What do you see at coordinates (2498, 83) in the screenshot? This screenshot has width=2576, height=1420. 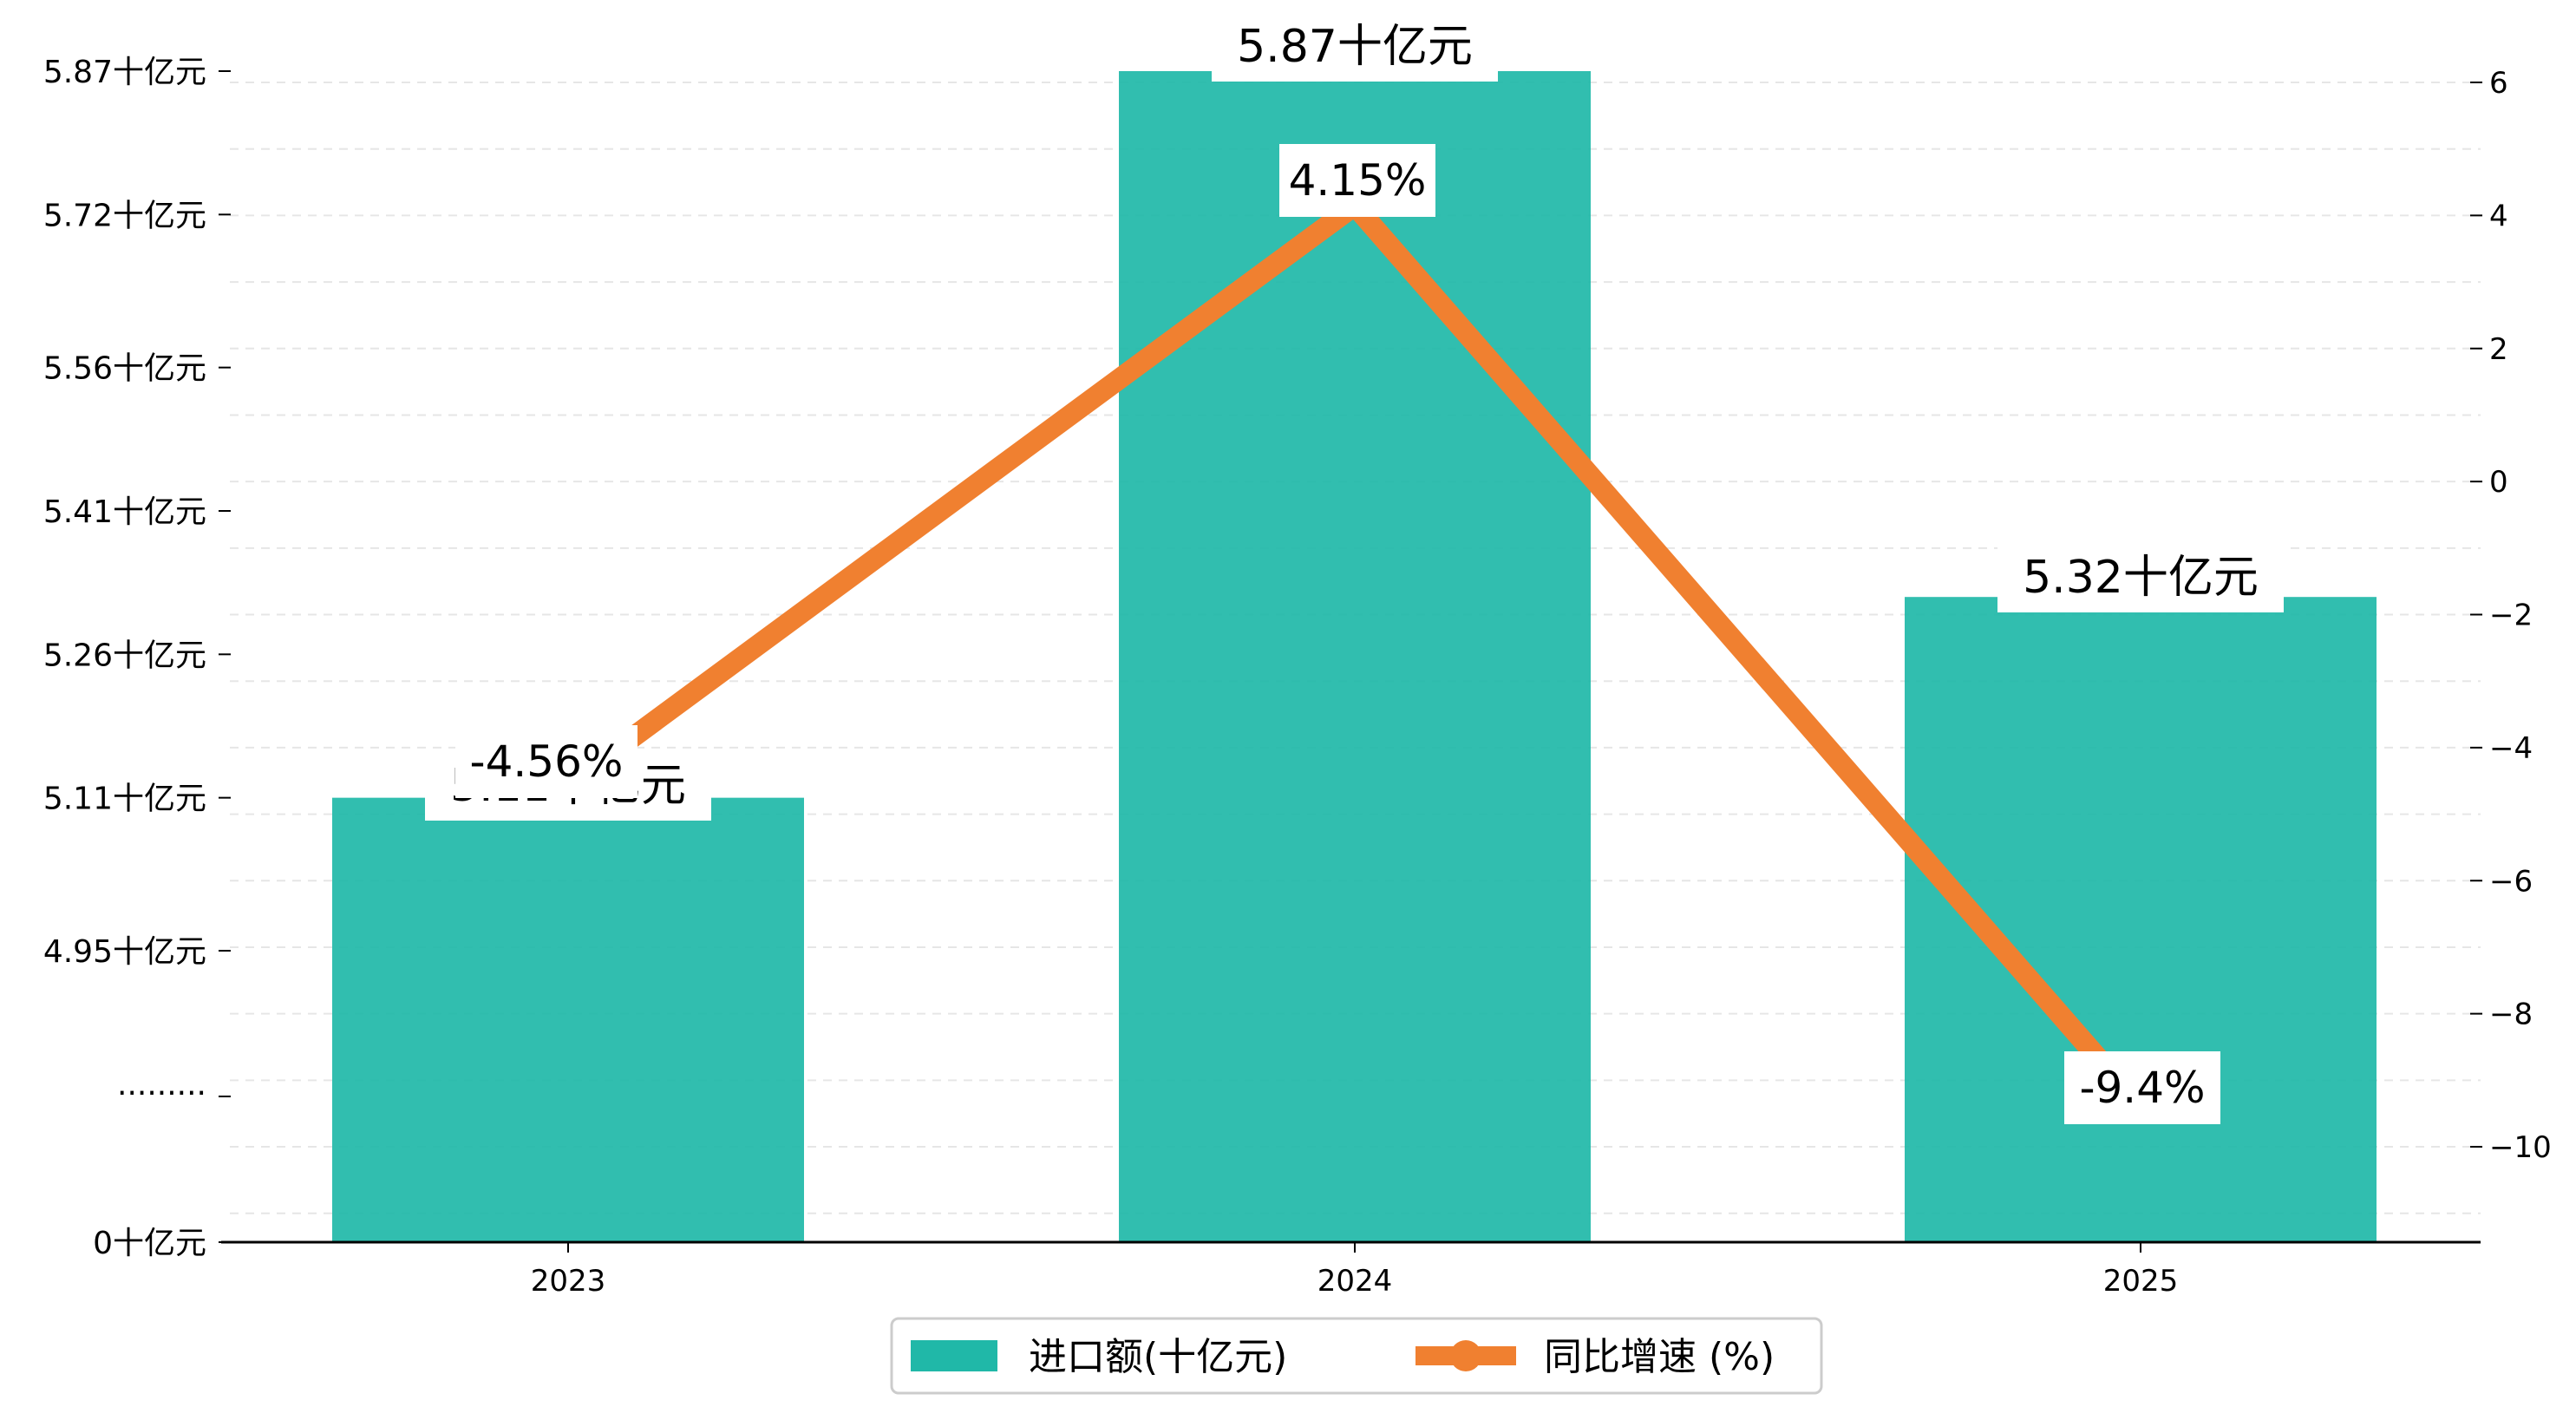 I see `right-tick-label: 6` at bounding box center [2498, 83].